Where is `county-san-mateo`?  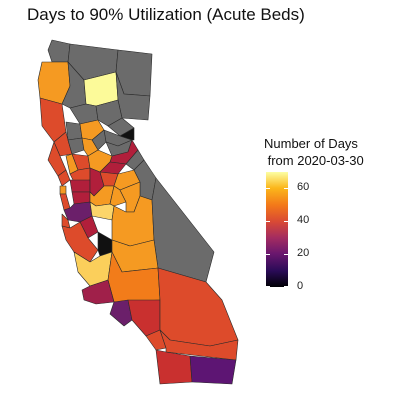
county-san-mateo is located at coordinates (65, 202).